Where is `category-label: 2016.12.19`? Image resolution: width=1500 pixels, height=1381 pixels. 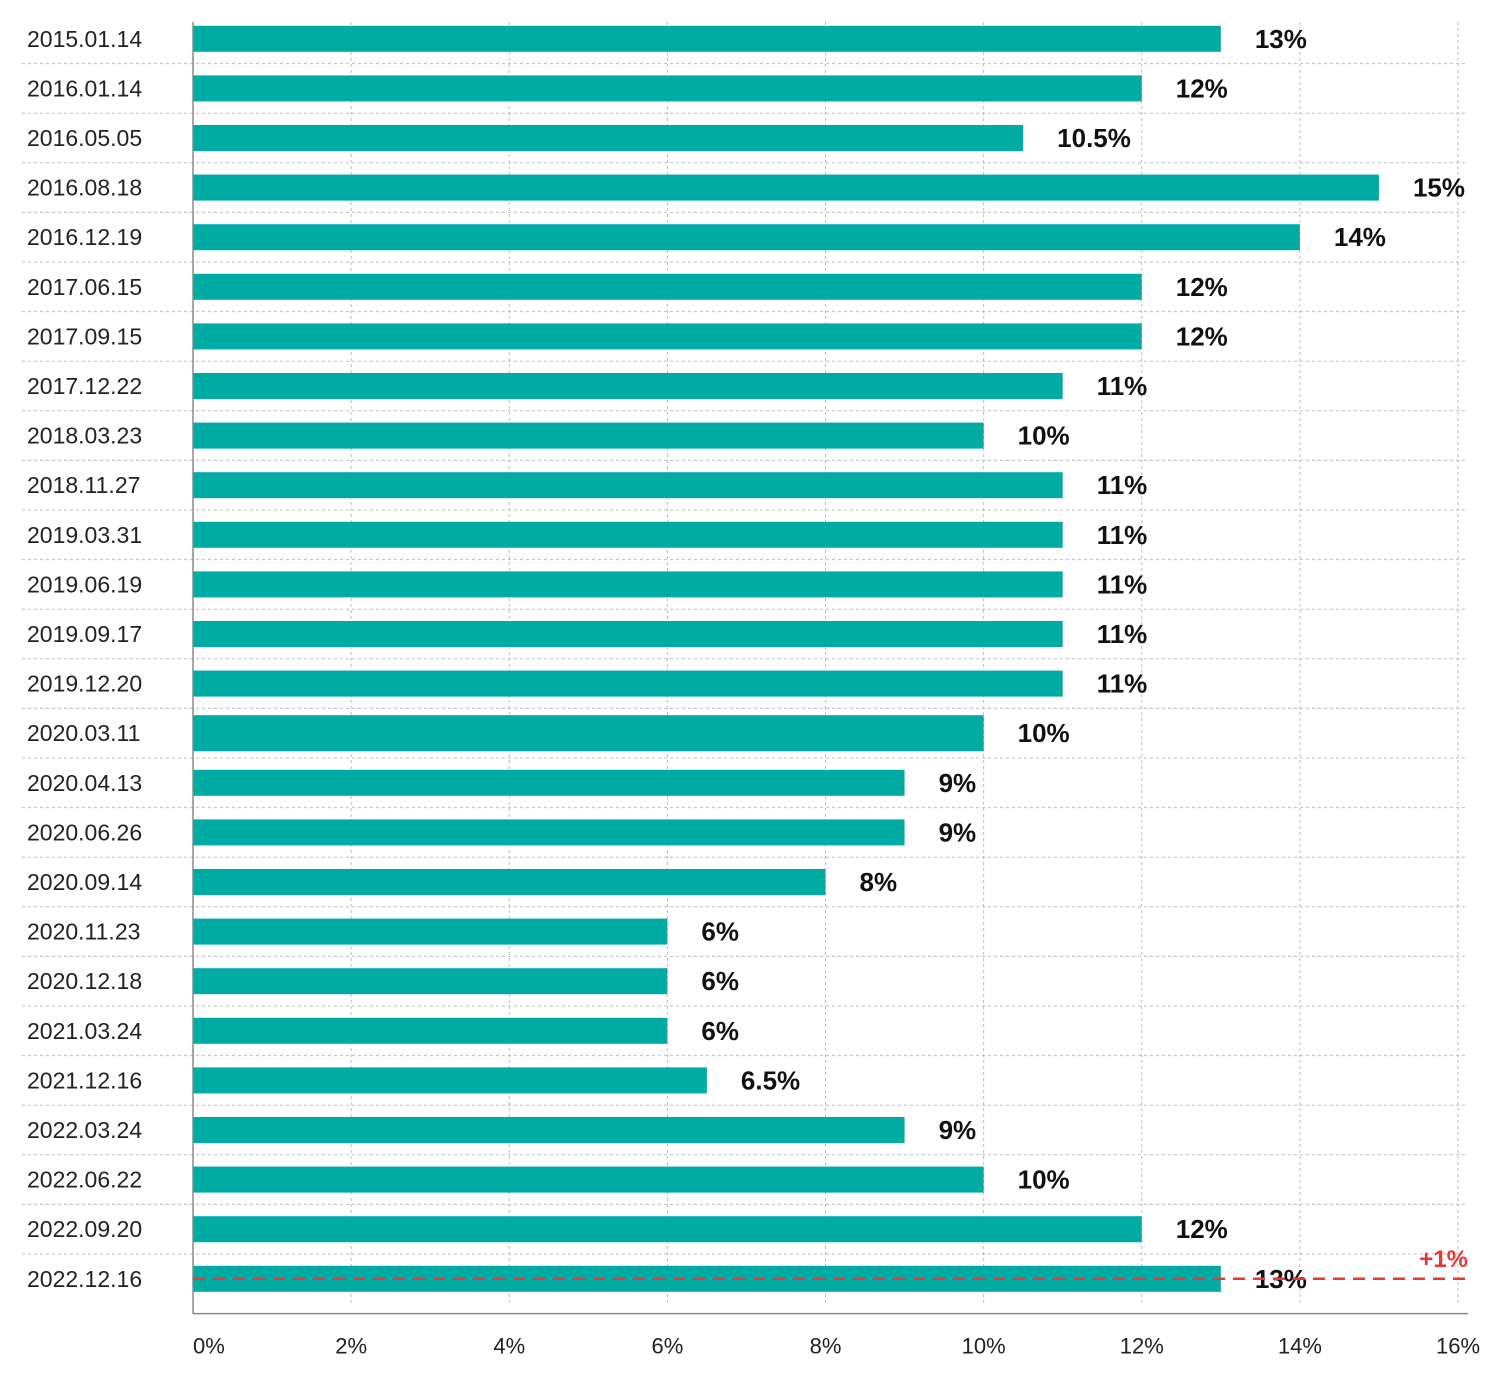 category-label: 2016.12.19 is located at coordinates (84, 237).